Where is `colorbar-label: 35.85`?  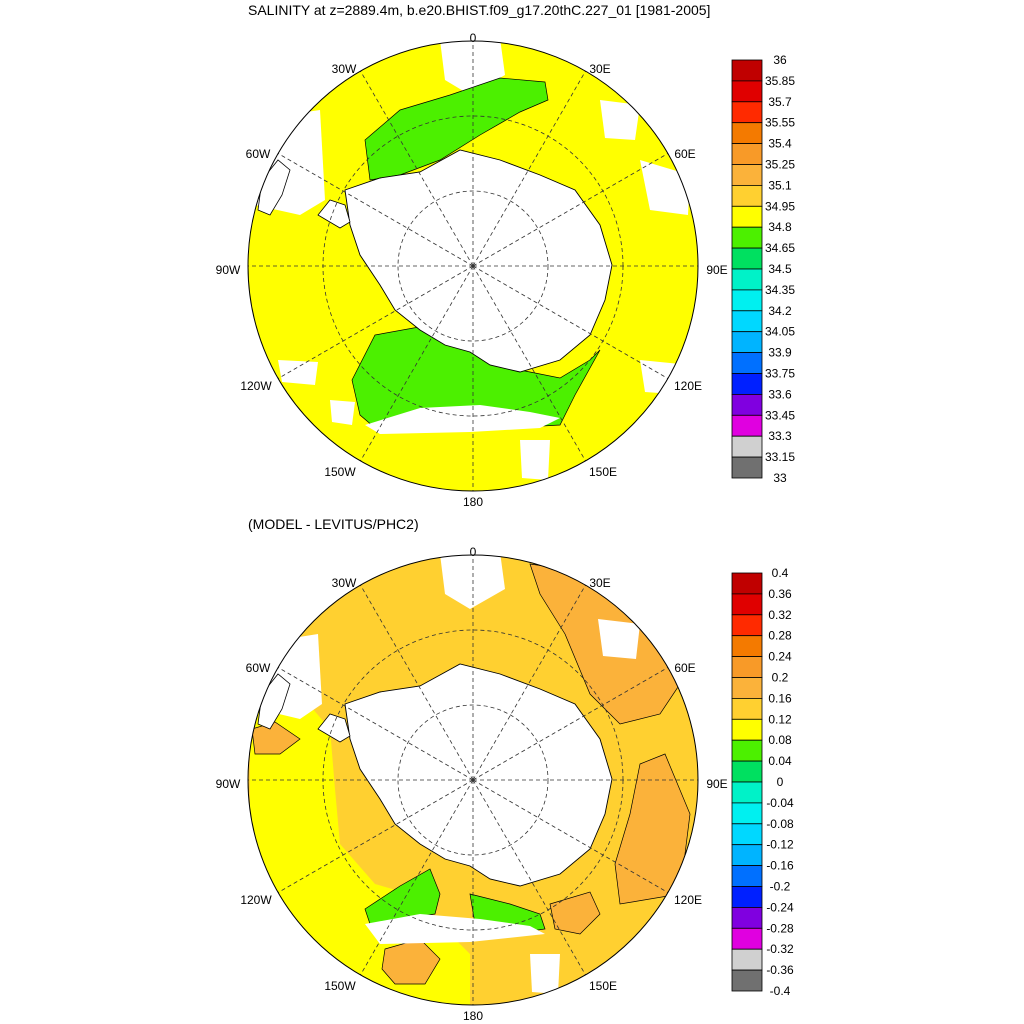 colorbar-label: 35.85 is located at coordinates (780, 81).